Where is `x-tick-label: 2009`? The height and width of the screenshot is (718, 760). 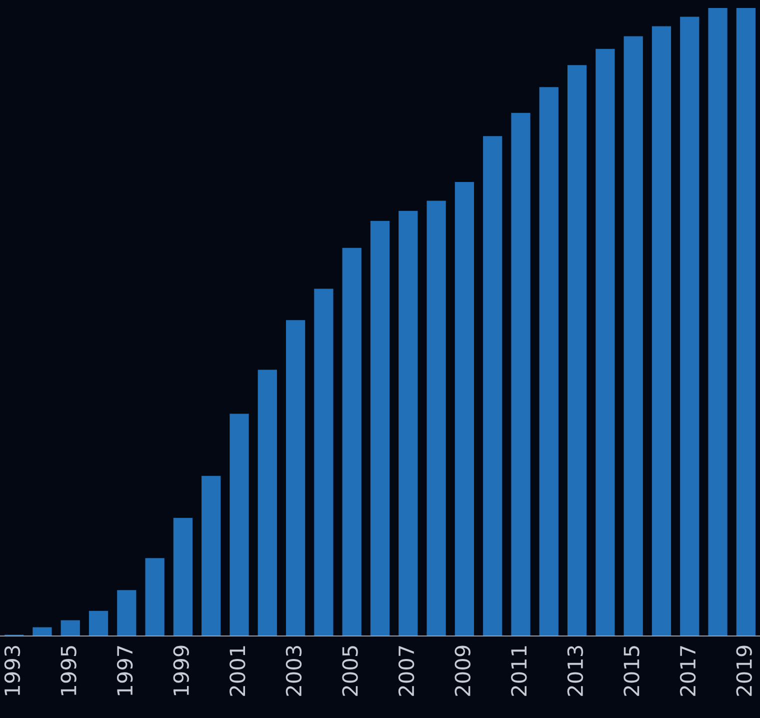
x-tick-label: 2009 is located at coordinates (462, 671).